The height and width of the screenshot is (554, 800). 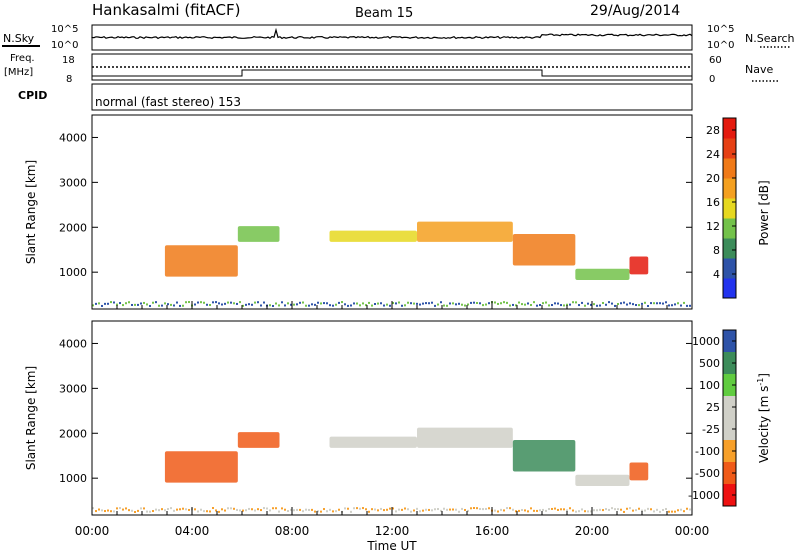 I want to click on y-tick-label: 2000, so click(x=73, y=227).